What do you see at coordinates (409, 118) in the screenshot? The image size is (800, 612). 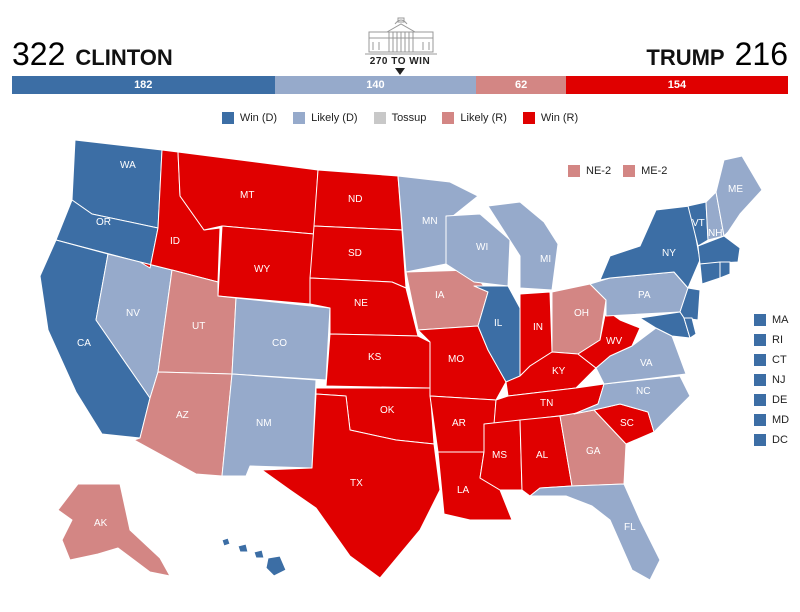 I see `legend-label: Tossup` at bounding box center [409, 118].